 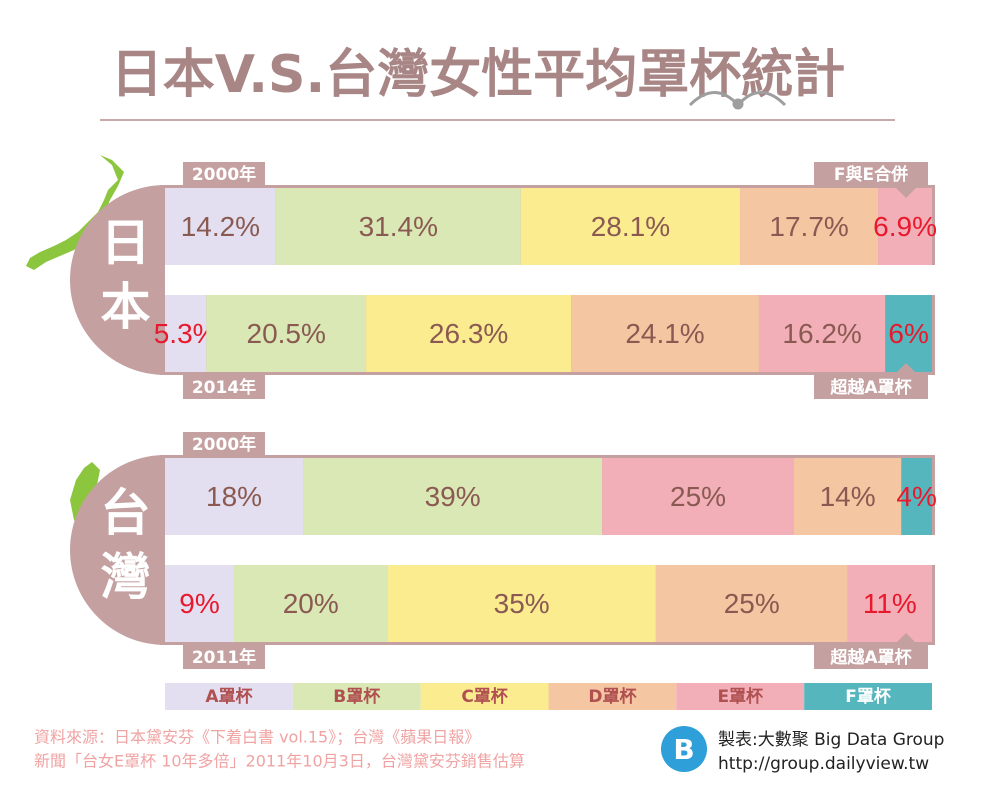 I want to click on taiwan-map, so click(x=85, y=495).